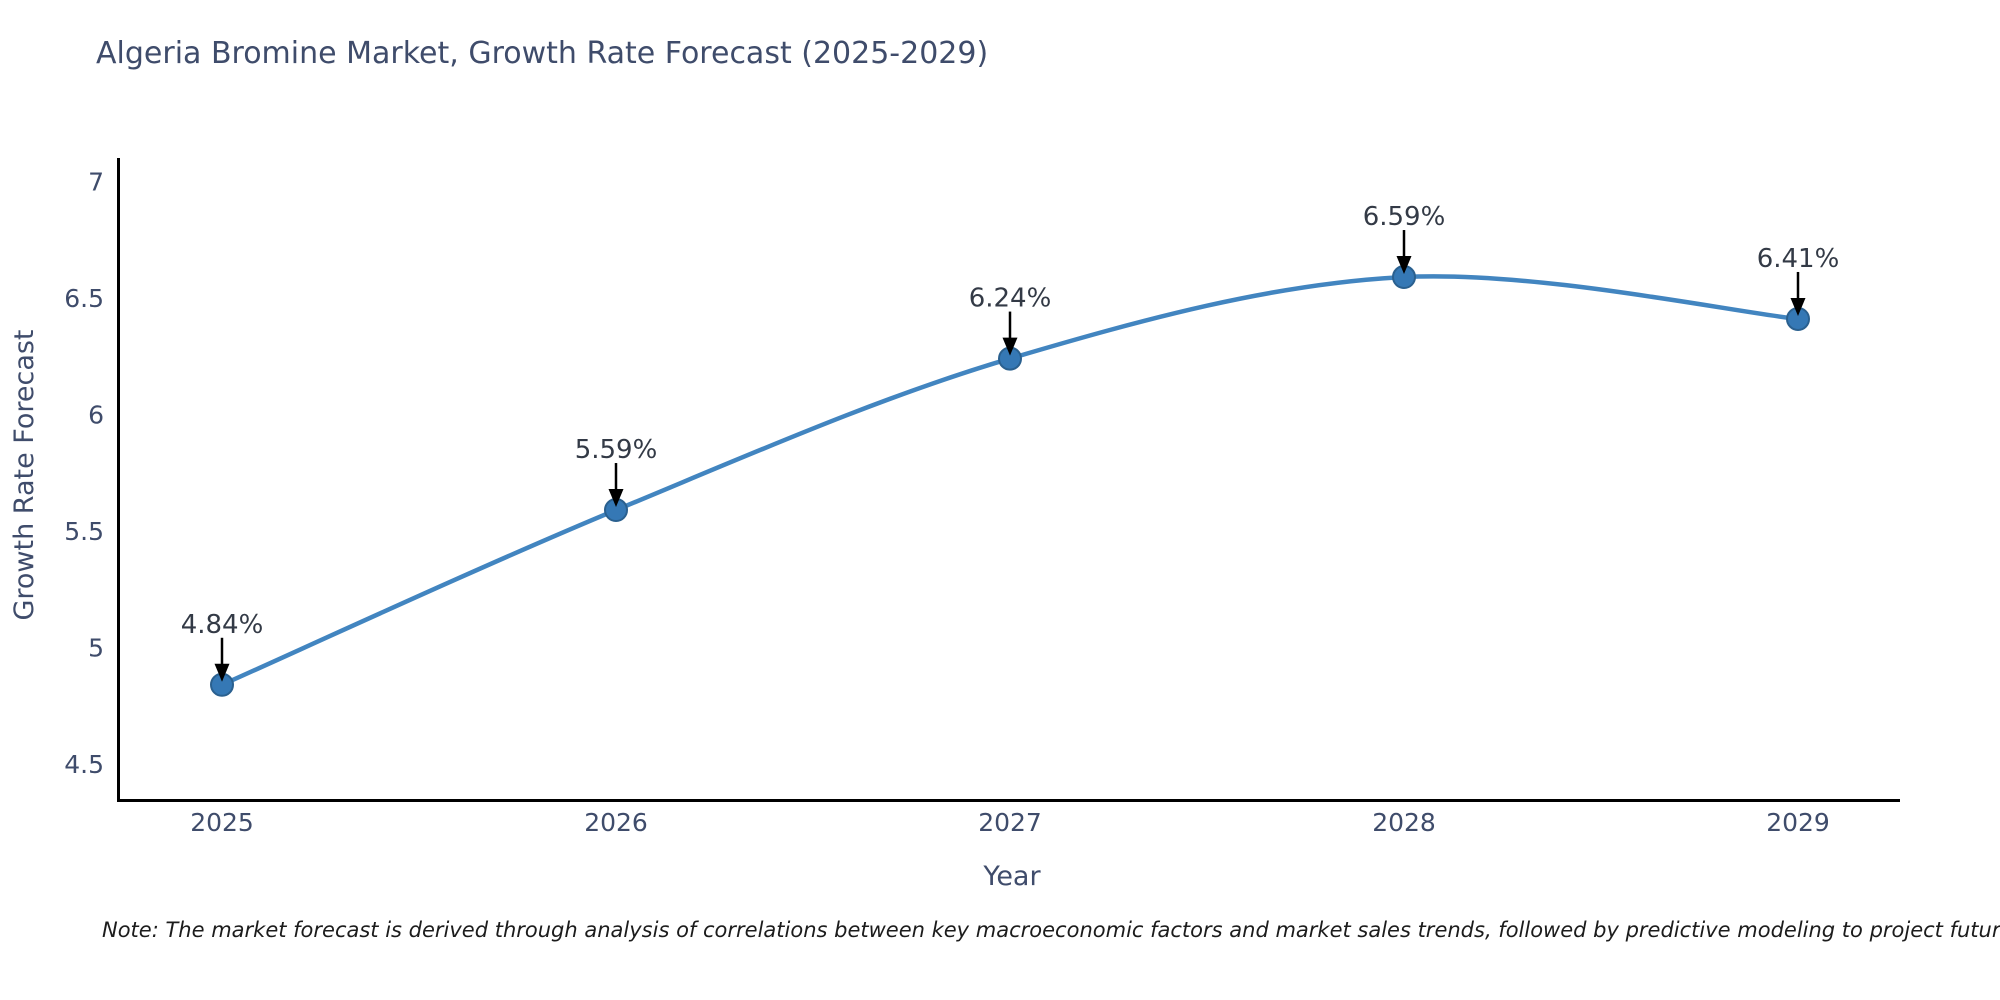  What do you see at coordinates (96, 182) in the screenshot?
I see `y-tick-label: 7` at bounding box center [96, 182].